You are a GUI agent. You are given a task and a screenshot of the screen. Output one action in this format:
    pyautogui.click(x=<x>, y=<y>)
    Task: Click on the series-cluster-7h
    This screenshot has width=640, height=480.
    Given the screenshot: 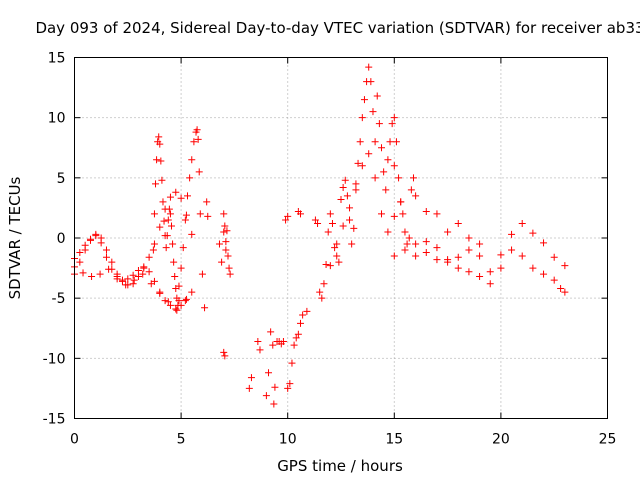 What is the action you would take?
    pyautogui.click(x=218, y=279)
    